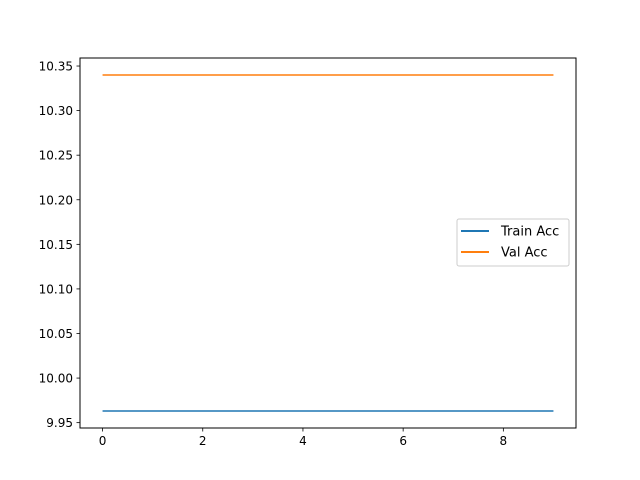 Image resolution: width=640 pixels, height=480 pixels. I want to click on x-tick-label: 4, so click(303, 441).